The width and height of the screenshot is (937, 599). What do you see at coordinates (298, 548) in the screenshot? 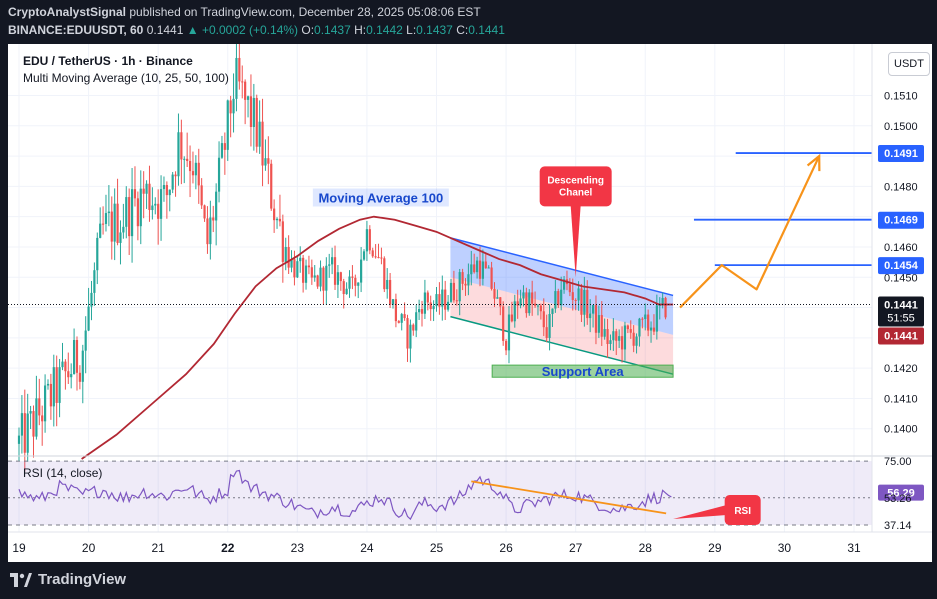
I see `time-tick-23: 23` at bounding box center [298, 548].